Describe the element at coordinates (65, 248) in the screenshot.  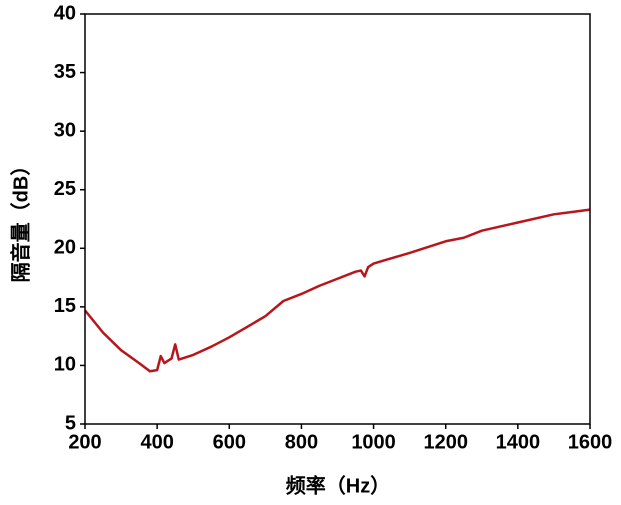
I see `y-tick-label: 20` at that location.